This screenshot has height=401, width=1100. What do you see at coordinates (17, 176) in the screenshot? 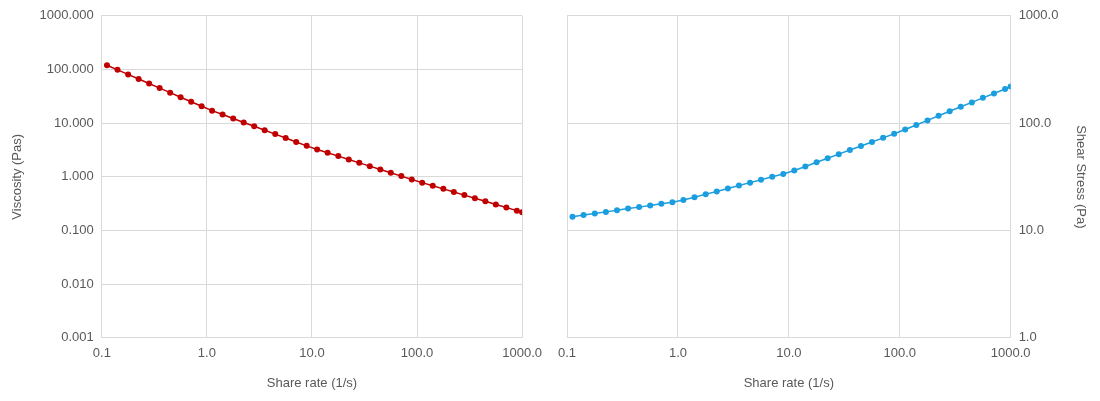
I see `y-axis-title: Viscosity (Pas)` at bounding box center [17, 176].